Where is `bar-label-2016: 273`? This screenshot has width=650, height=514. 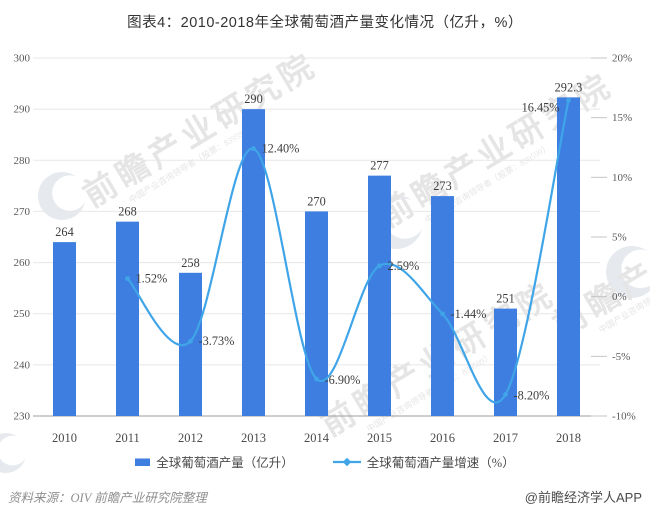 bar-label-2016: 273 is located at coordinates (442, 186).